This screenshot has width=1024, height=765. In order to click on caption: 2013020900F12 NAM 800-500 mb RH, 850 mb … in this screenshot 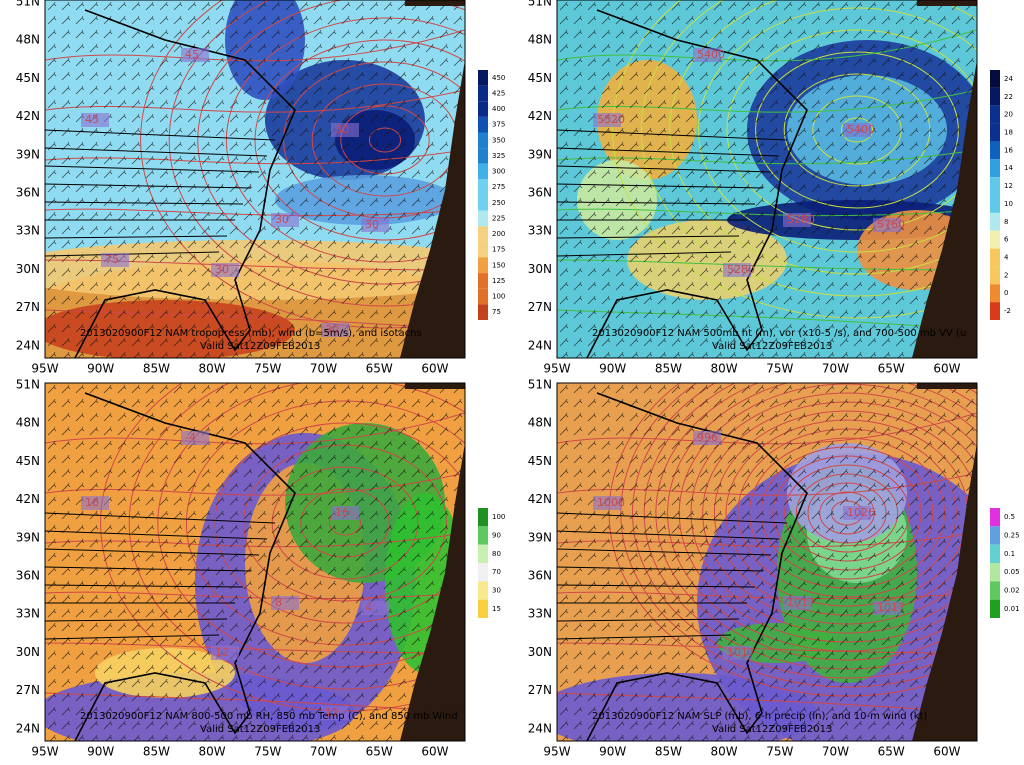, I will do `click(269, 716)`.